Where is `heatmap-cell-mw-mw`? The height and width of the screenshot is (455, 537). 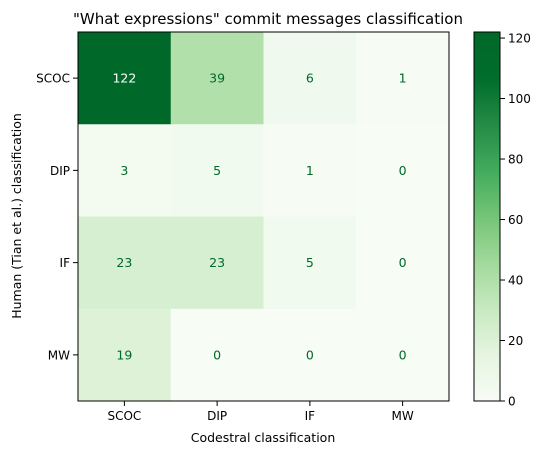 heatmap-cell-mw-mw is located at coordinates (403, 355).